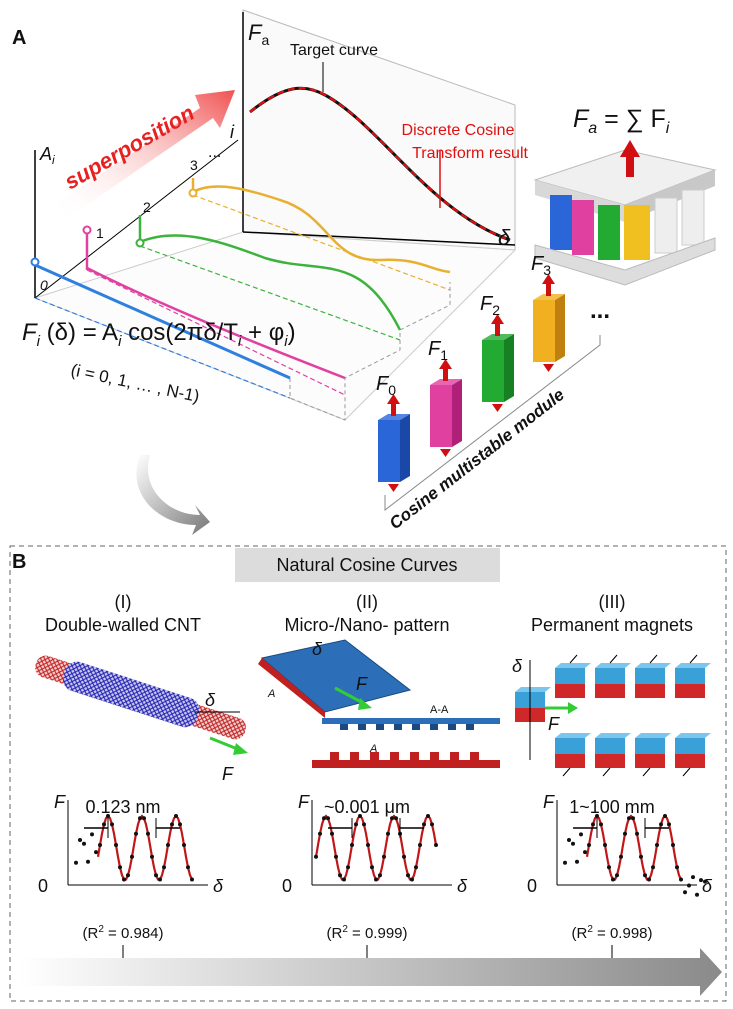 The height and width of the screenshot is (1009, 733). What do you see at coordinates (477, 459) in the screenshot?
I see `module-caption: Cosine multistable module` at bounding box center [477, 459].